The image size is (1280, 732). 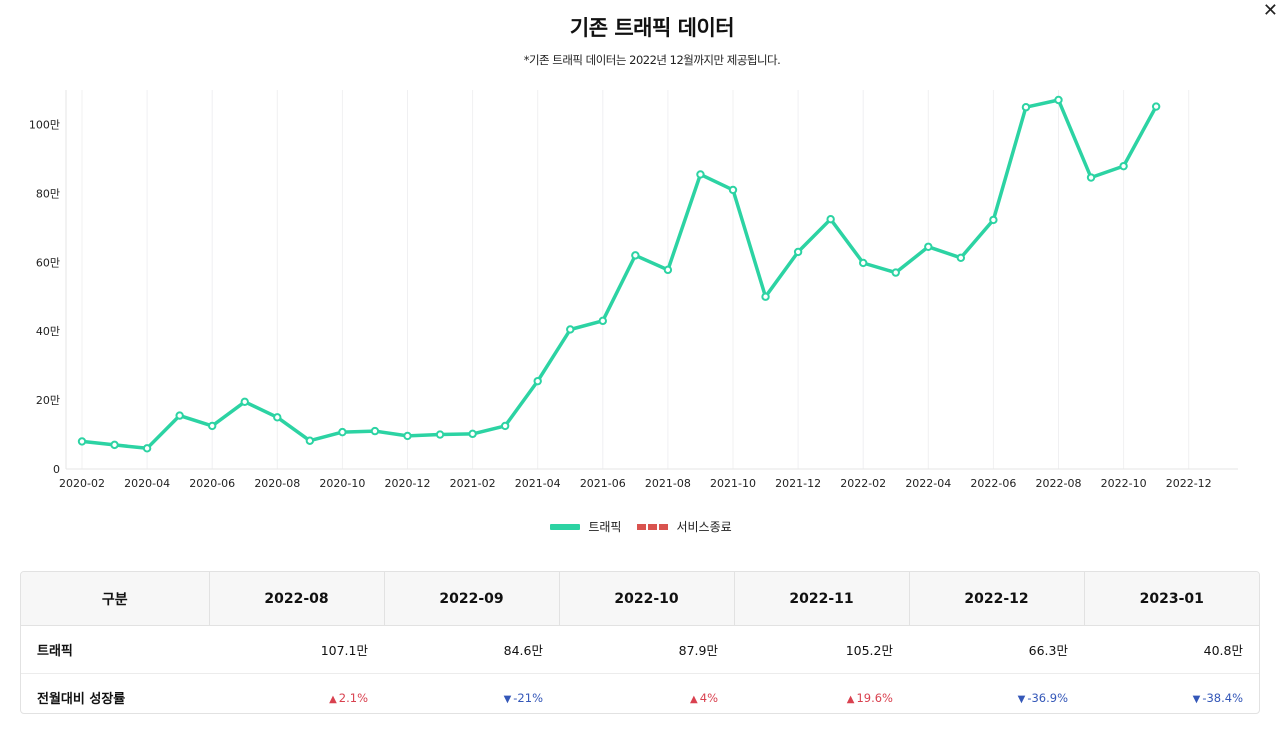 What do you see at coordinates (472, 599) in the screenshot?
I see `table-header-month: 2022-09` at bounding box center [472, 599].